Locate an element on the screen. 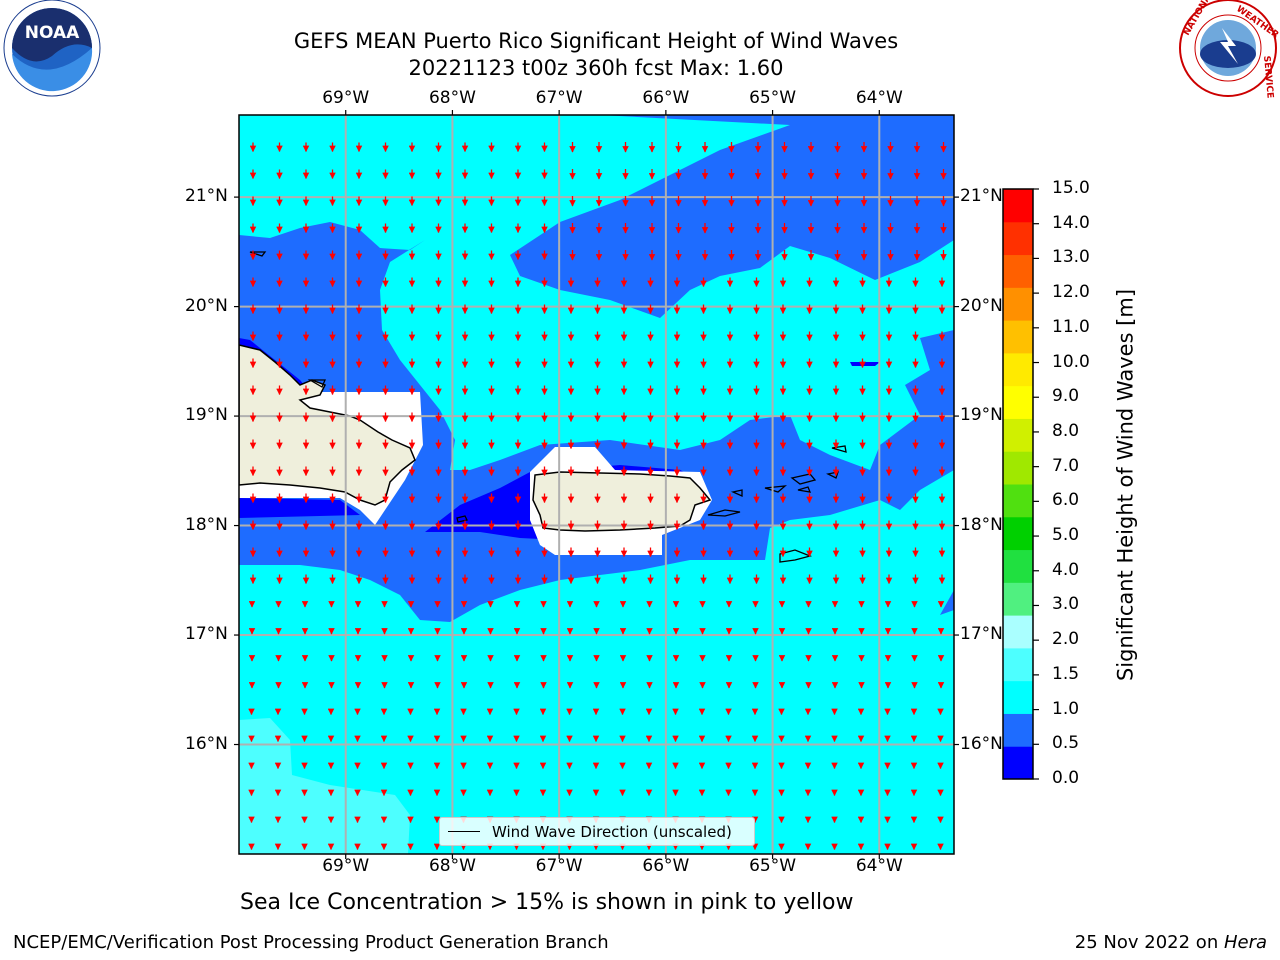 The height and width of the screenshot is (960, 1280). colorbar-tick-label: 4.0 is located at coordinates (1066, 569).